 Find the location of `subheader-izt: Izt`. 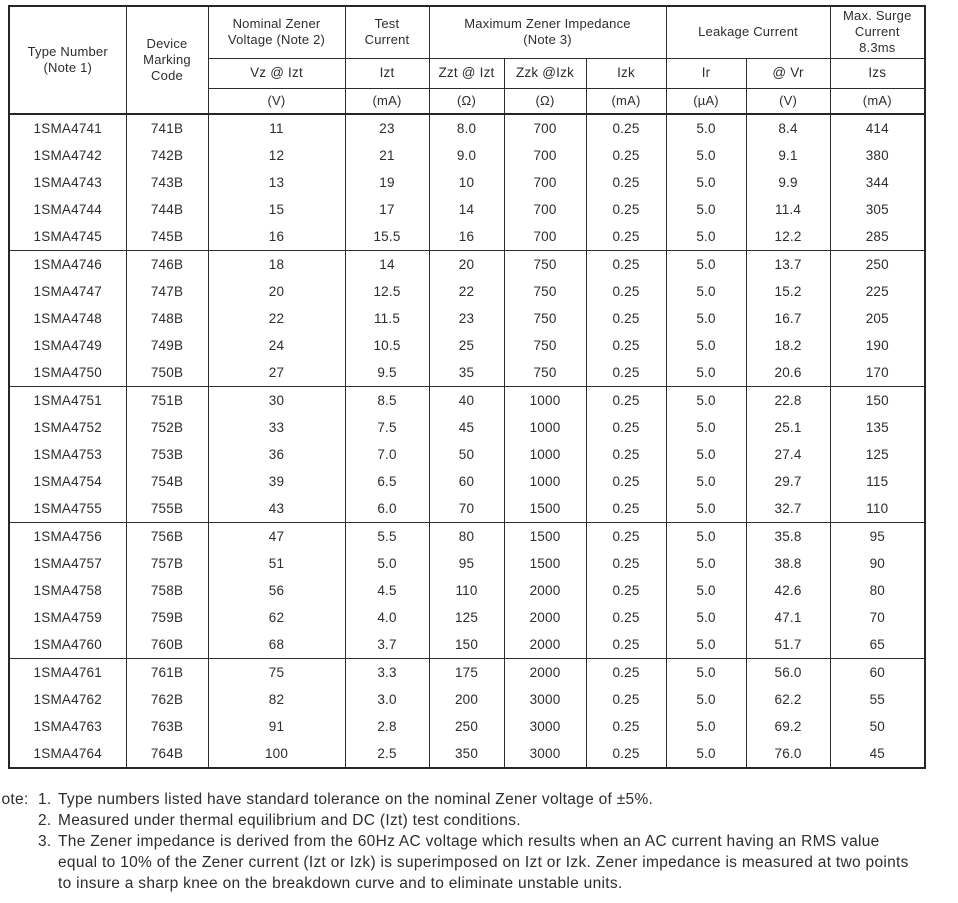

subheader-izt: Izt is located at coordinates (387, 73).